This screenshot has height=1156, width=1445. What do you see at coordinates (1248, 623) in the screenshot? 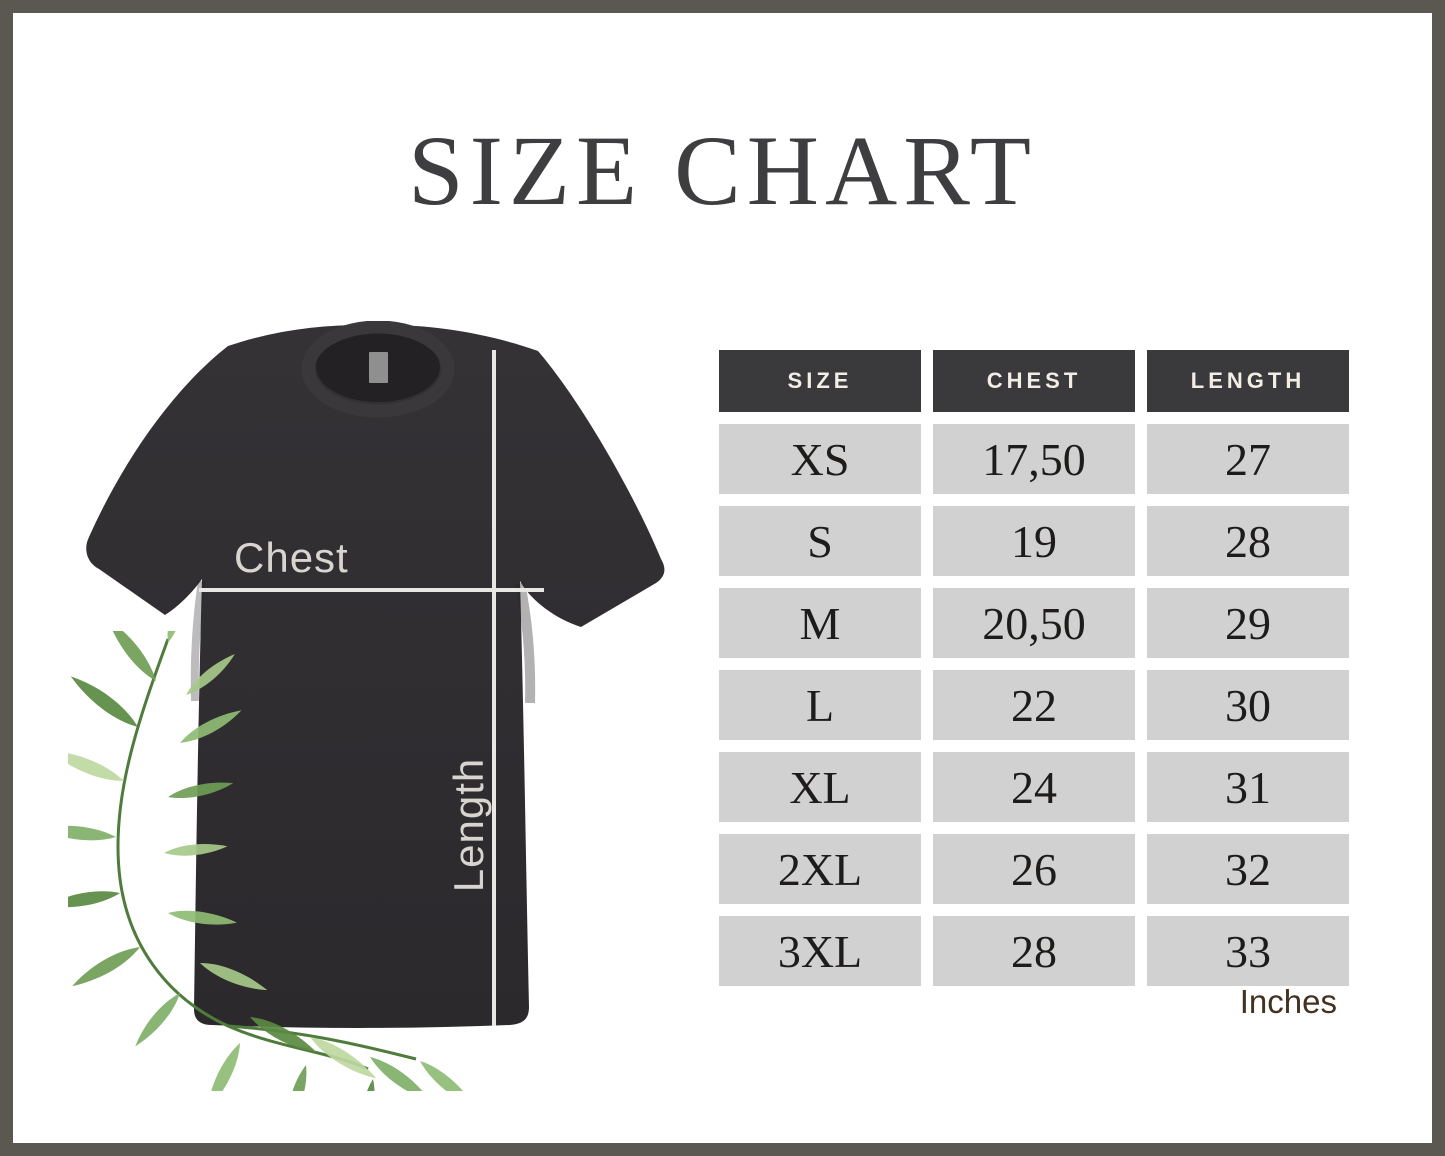
I see `row-2-length-cell: 29` at bounding box center [1248, 623].